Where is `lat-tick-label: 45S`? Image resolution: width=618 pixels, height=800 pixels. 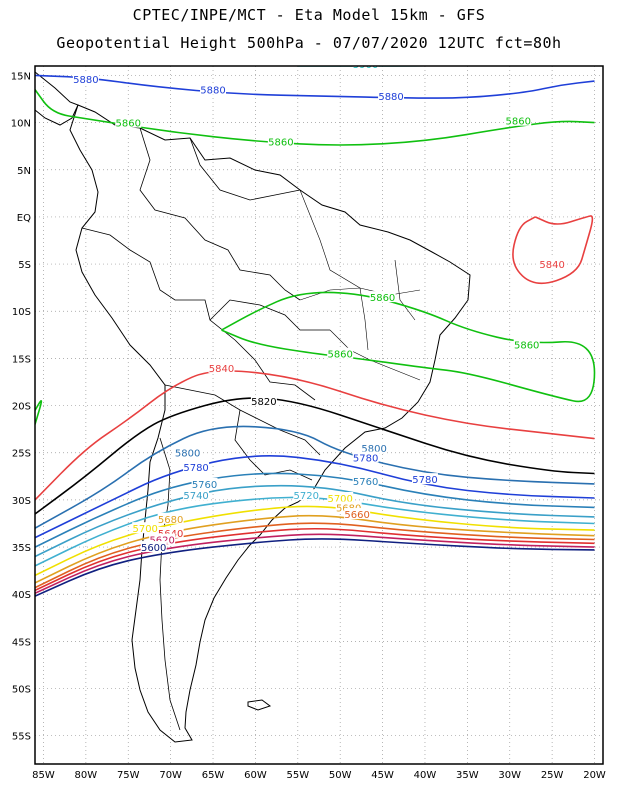 lat-tick-label: 45S is located at coordinates (21, 642).